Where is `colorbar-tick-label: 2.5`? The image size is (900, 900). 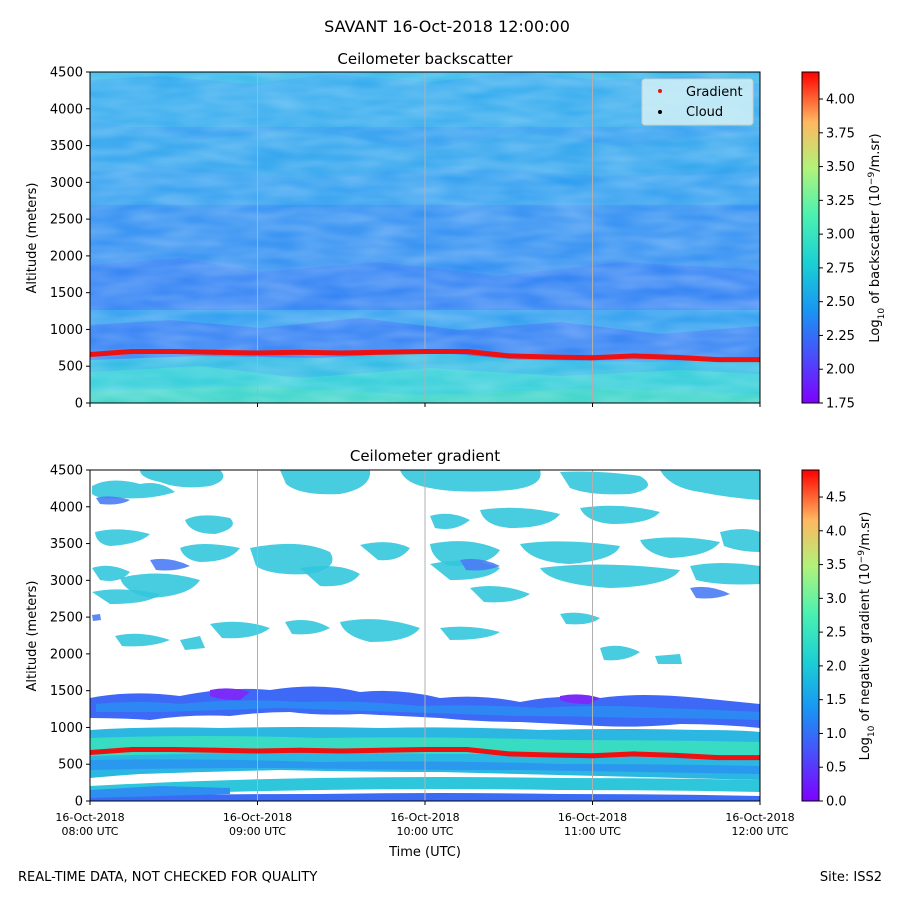
colorbar-tick-label: 2.5 is located at coordinates (836, 633).